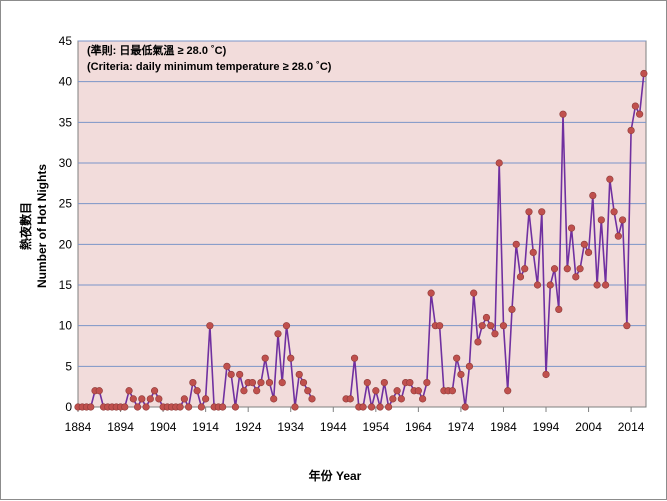 The image size is (667, 501). I want to click on x-tick-label: 1954, so click(375, 427).